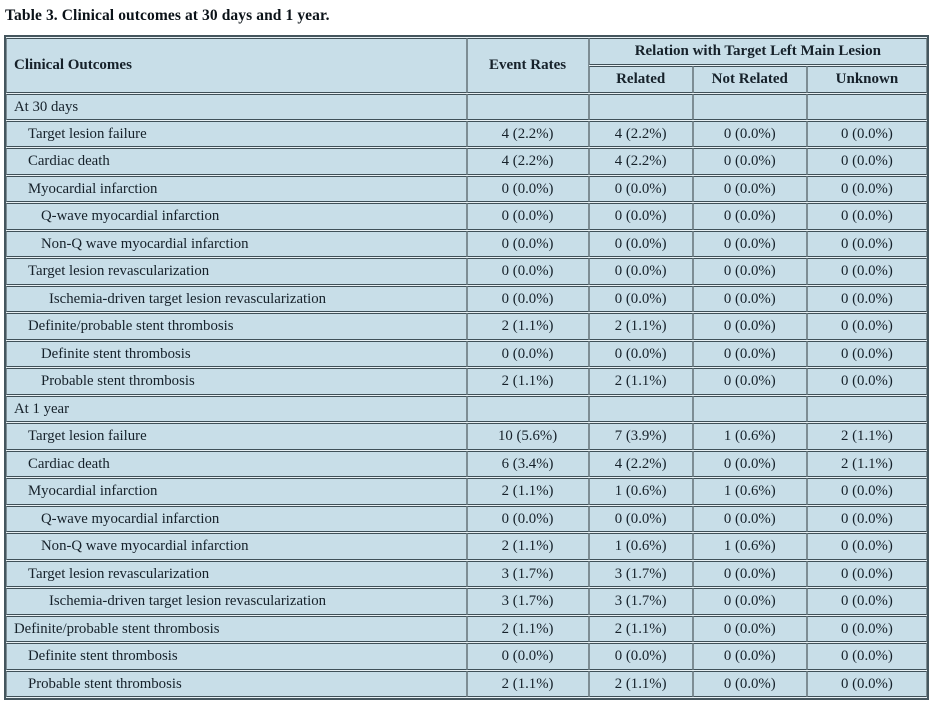  What do you see at coordinates (236, 106) in the screenshot?
I see `row-label: At 30 days` at bounding box center [236, 106].